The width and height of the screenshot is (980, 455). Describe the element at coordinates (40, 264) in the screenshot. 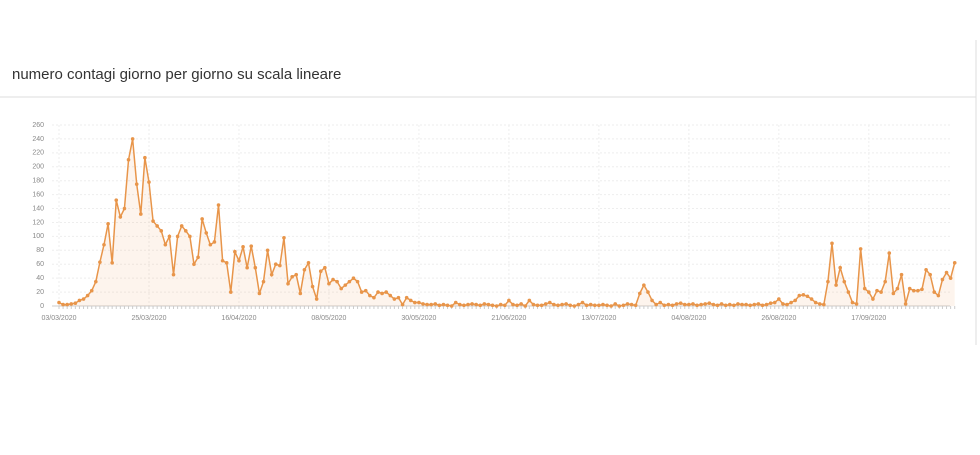

I see `y-tick-label: 60` at that location.